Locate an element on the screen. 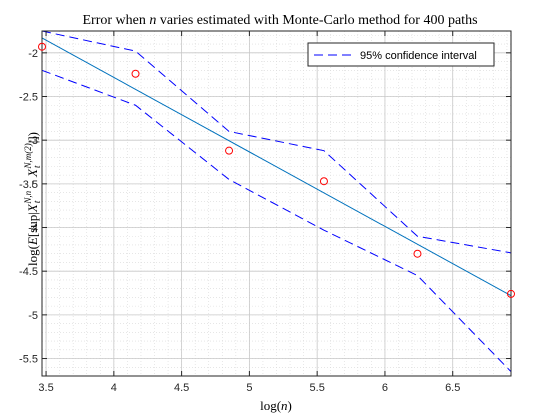 Image resolution: width=560 pixels, height=420 pixels. title-part: Error when is located at coordinates (115, 20).